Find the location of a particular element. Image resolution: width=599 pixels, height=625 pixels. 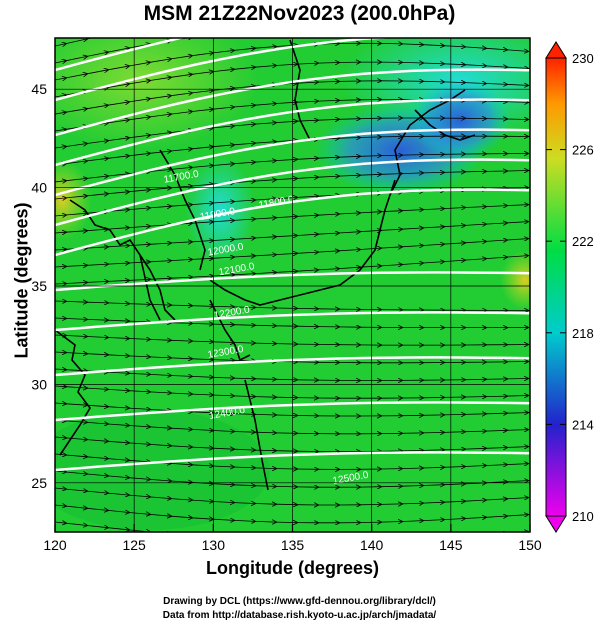

x-axis: 120 125 130 135 140 145 150 is located at coordinates (292, 538).